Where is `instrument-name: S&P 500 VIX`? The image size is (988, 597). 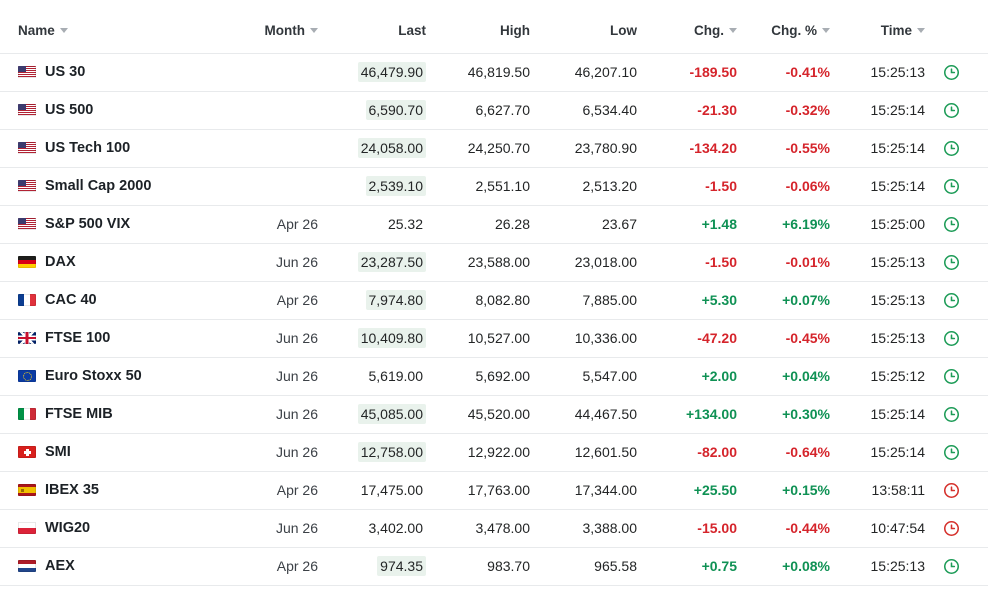 instrument-name: S&P 500 VIX is located at coordinates (88, 224).